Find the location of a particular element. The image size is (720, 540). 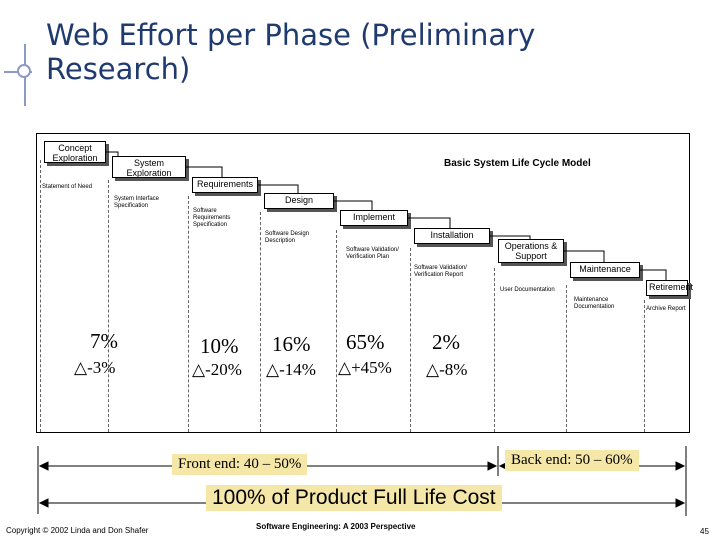

phase-box-concept-exploration: Concept Exploration is located at coordinates (75, 152).